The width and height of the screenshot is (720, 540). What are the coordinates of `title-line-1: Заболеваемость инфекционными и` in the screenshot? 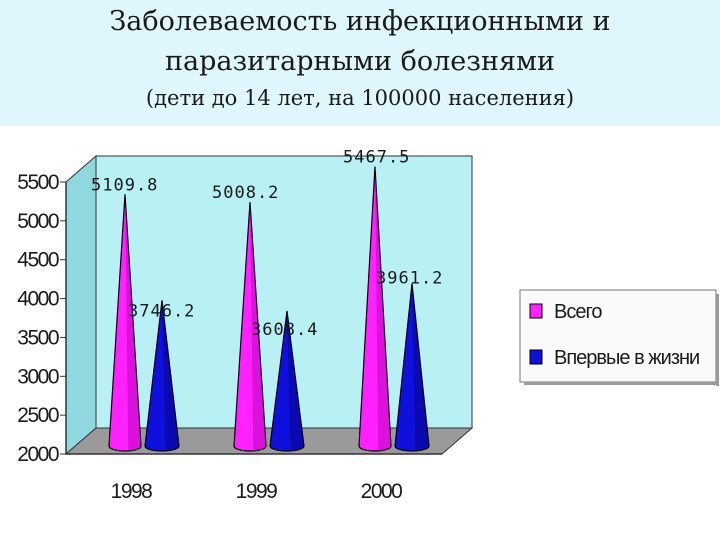 It's located at (360, 21).